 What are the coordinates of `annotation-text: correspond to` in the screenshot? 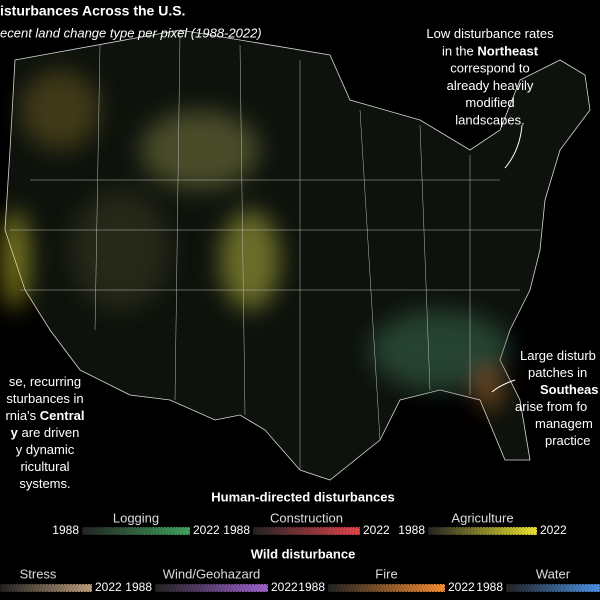 It's located at (490, 68).